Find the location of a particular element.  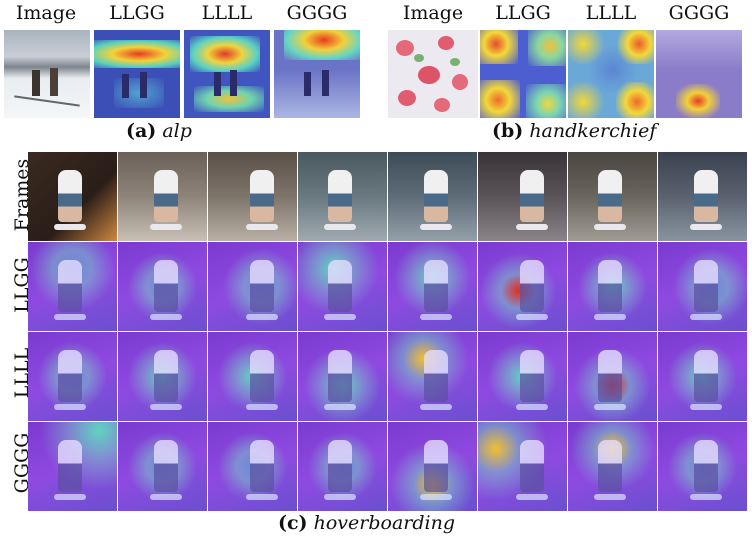

panel-b-header-llll: LLLL is located at coordinates (611, 13).